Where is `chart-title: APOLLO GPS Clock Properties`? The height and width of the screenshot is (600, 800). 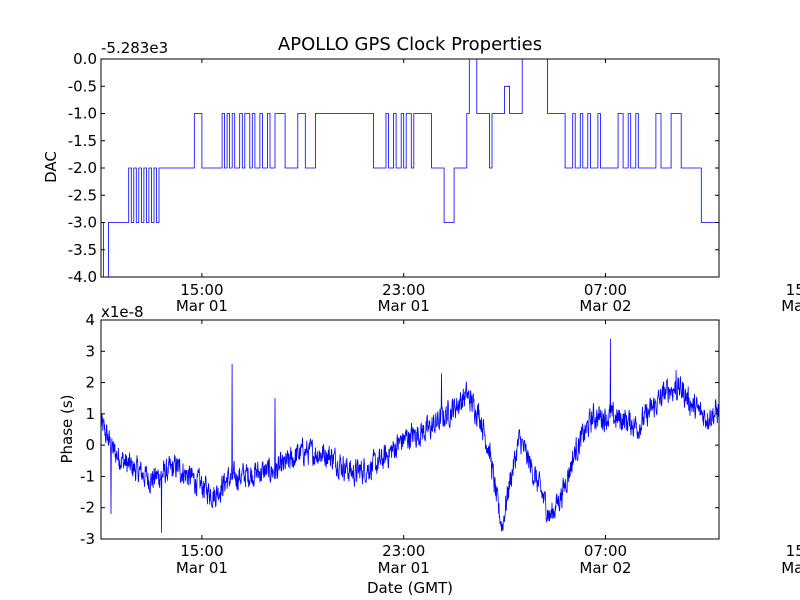 chart-title: APOLLO GPS Clock Properties is located at coordinates (410, 44).